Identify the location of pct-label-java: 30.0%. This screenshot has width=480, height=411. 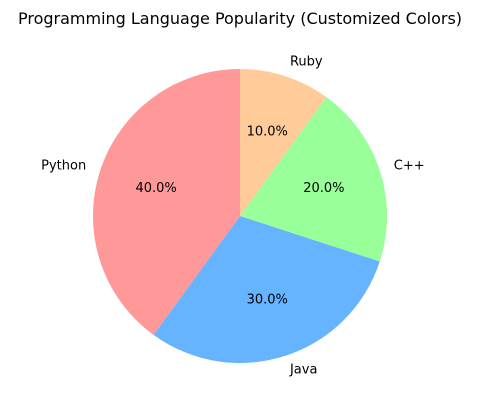
(267, 299).